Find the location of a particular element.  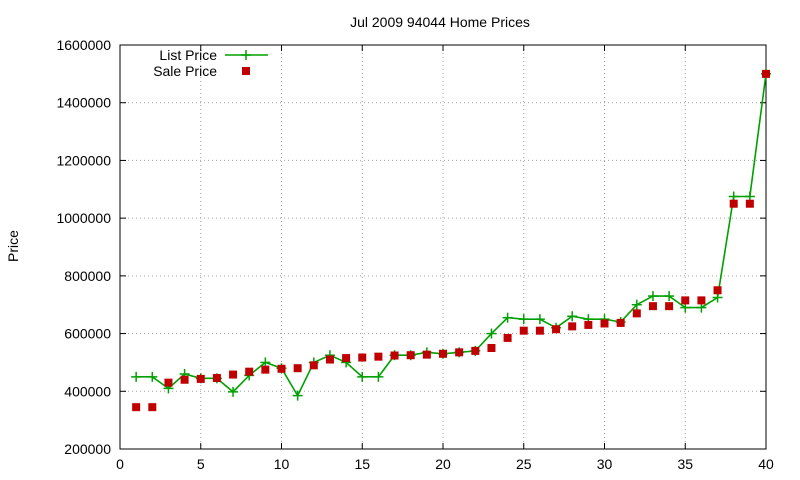

x-tick-label: 15 is located at coordinates (362, 464).